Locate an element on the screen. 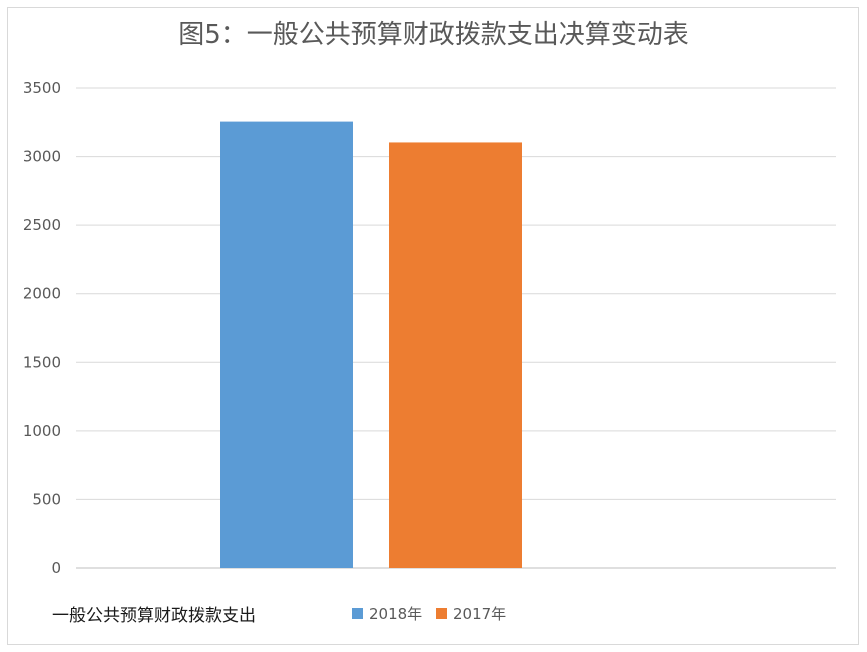 Image resolution: width=867 pixels, height=652 pixels. y-tick-label: 3500 is located at coordinates (42, 88).